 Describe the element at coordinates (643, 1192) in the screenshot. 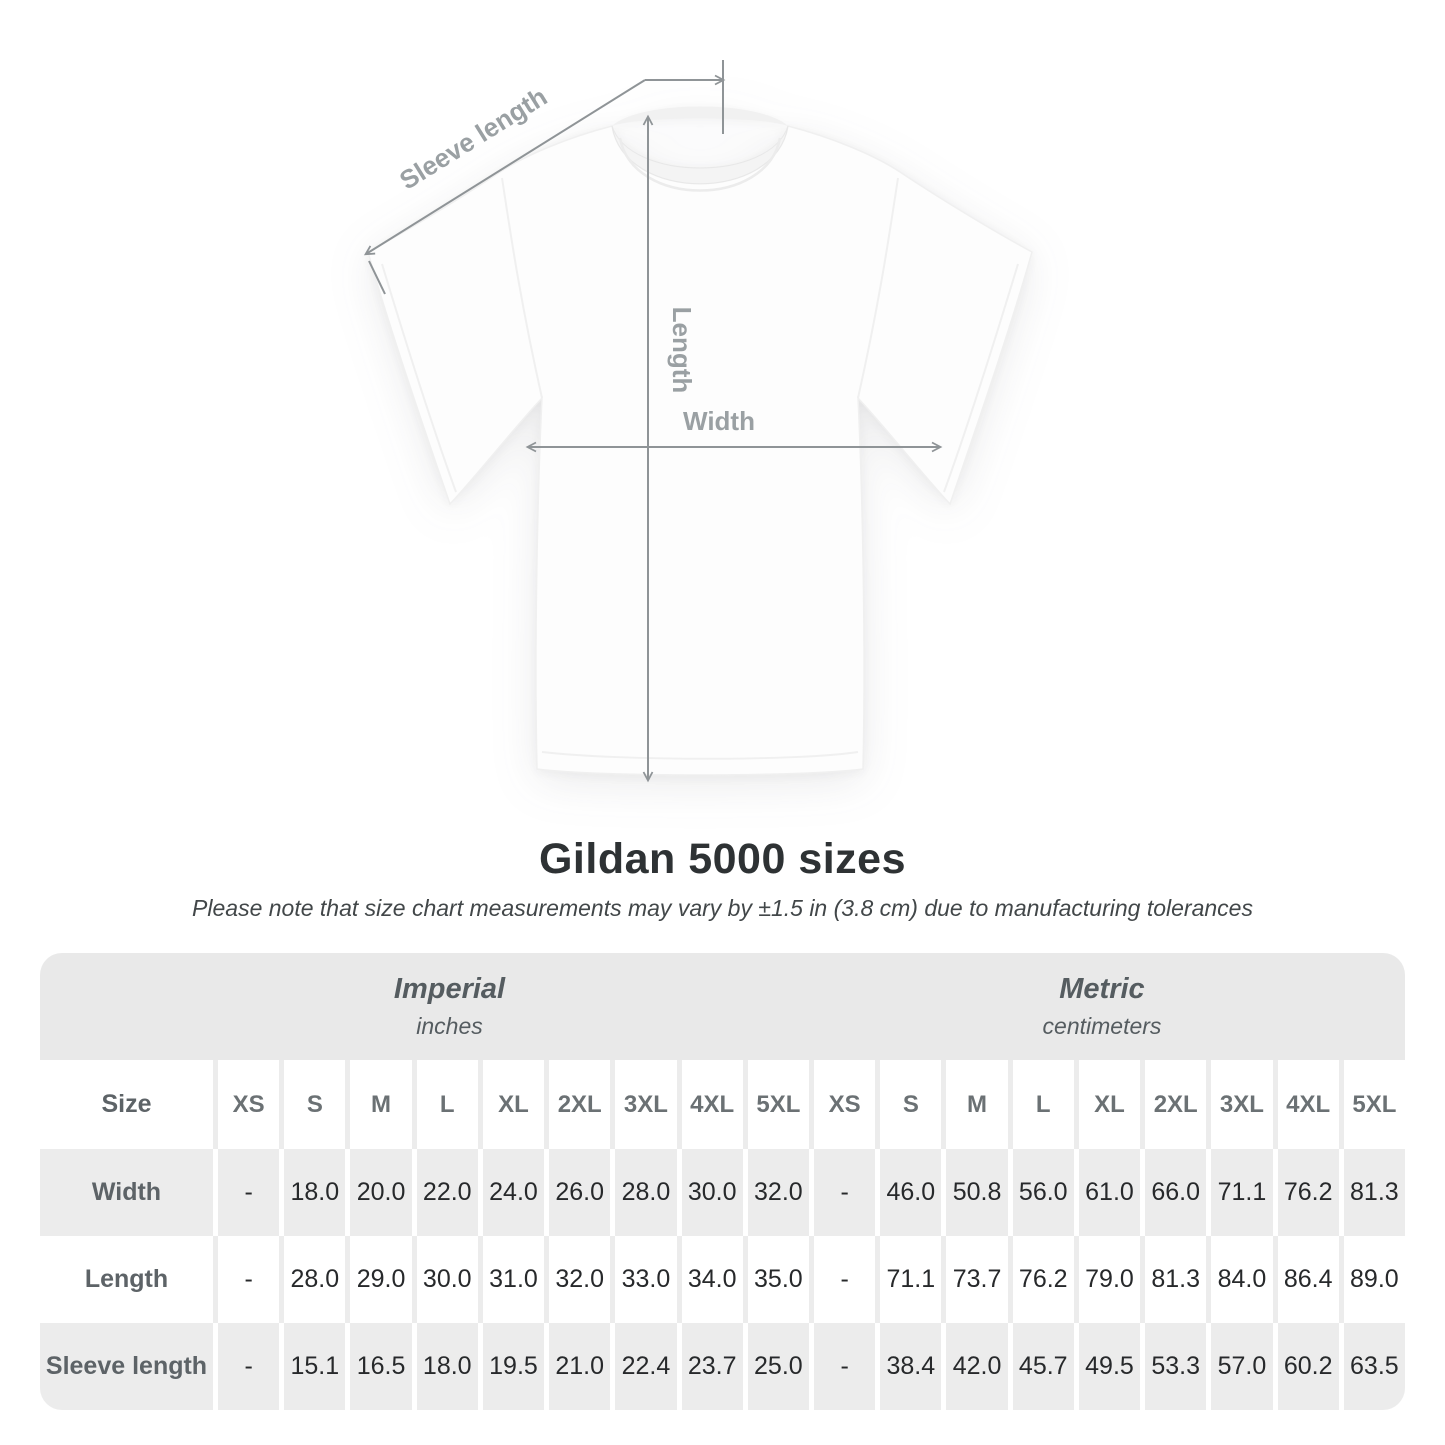

I see `table-cell: 28.0` at that location.